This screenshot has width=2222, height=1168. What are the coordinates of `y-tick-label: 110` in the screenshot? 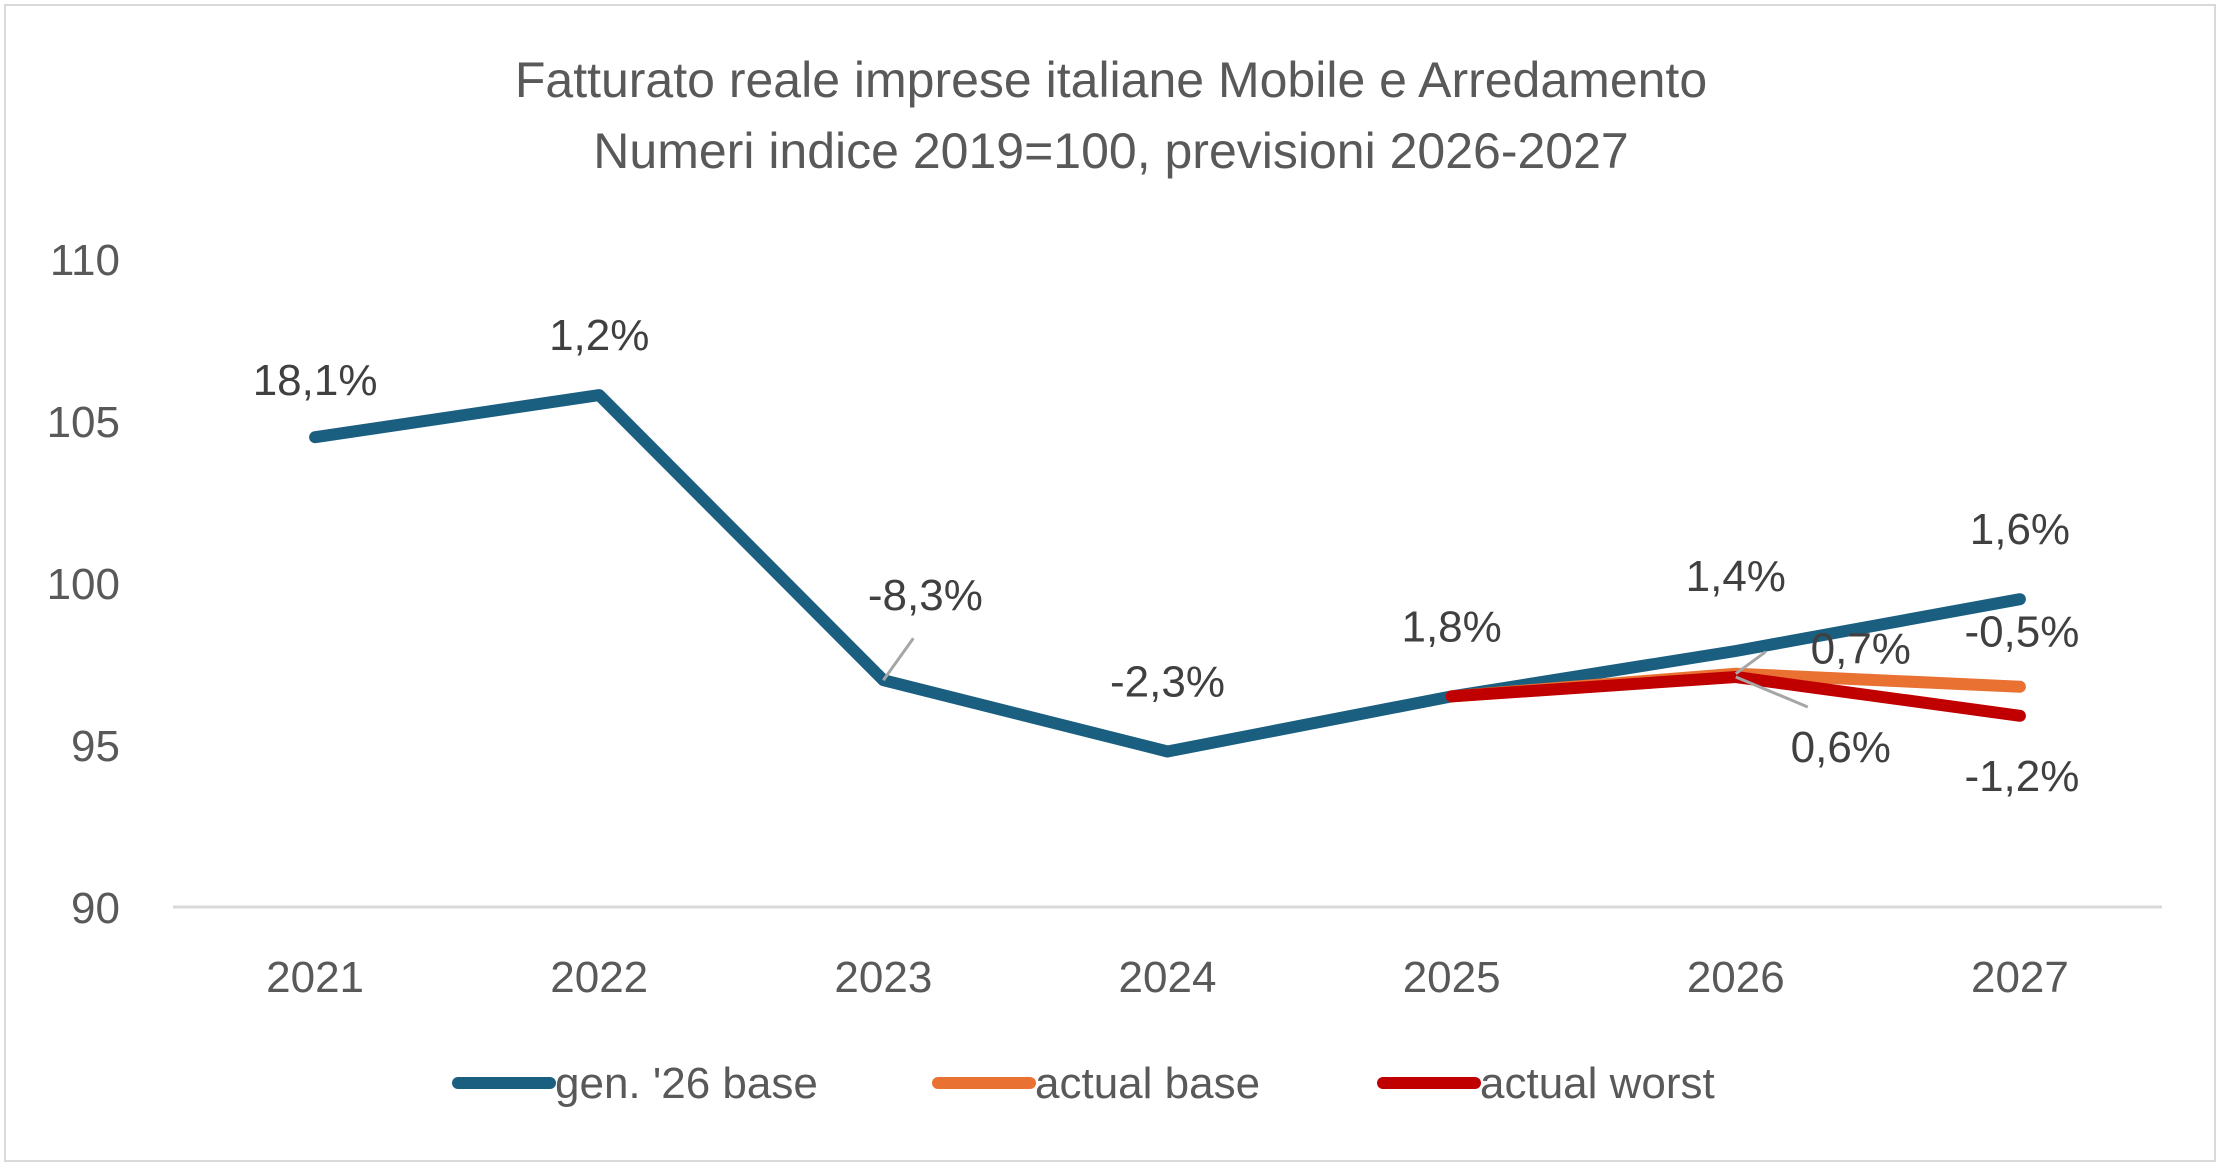 It's located at (85, 260).